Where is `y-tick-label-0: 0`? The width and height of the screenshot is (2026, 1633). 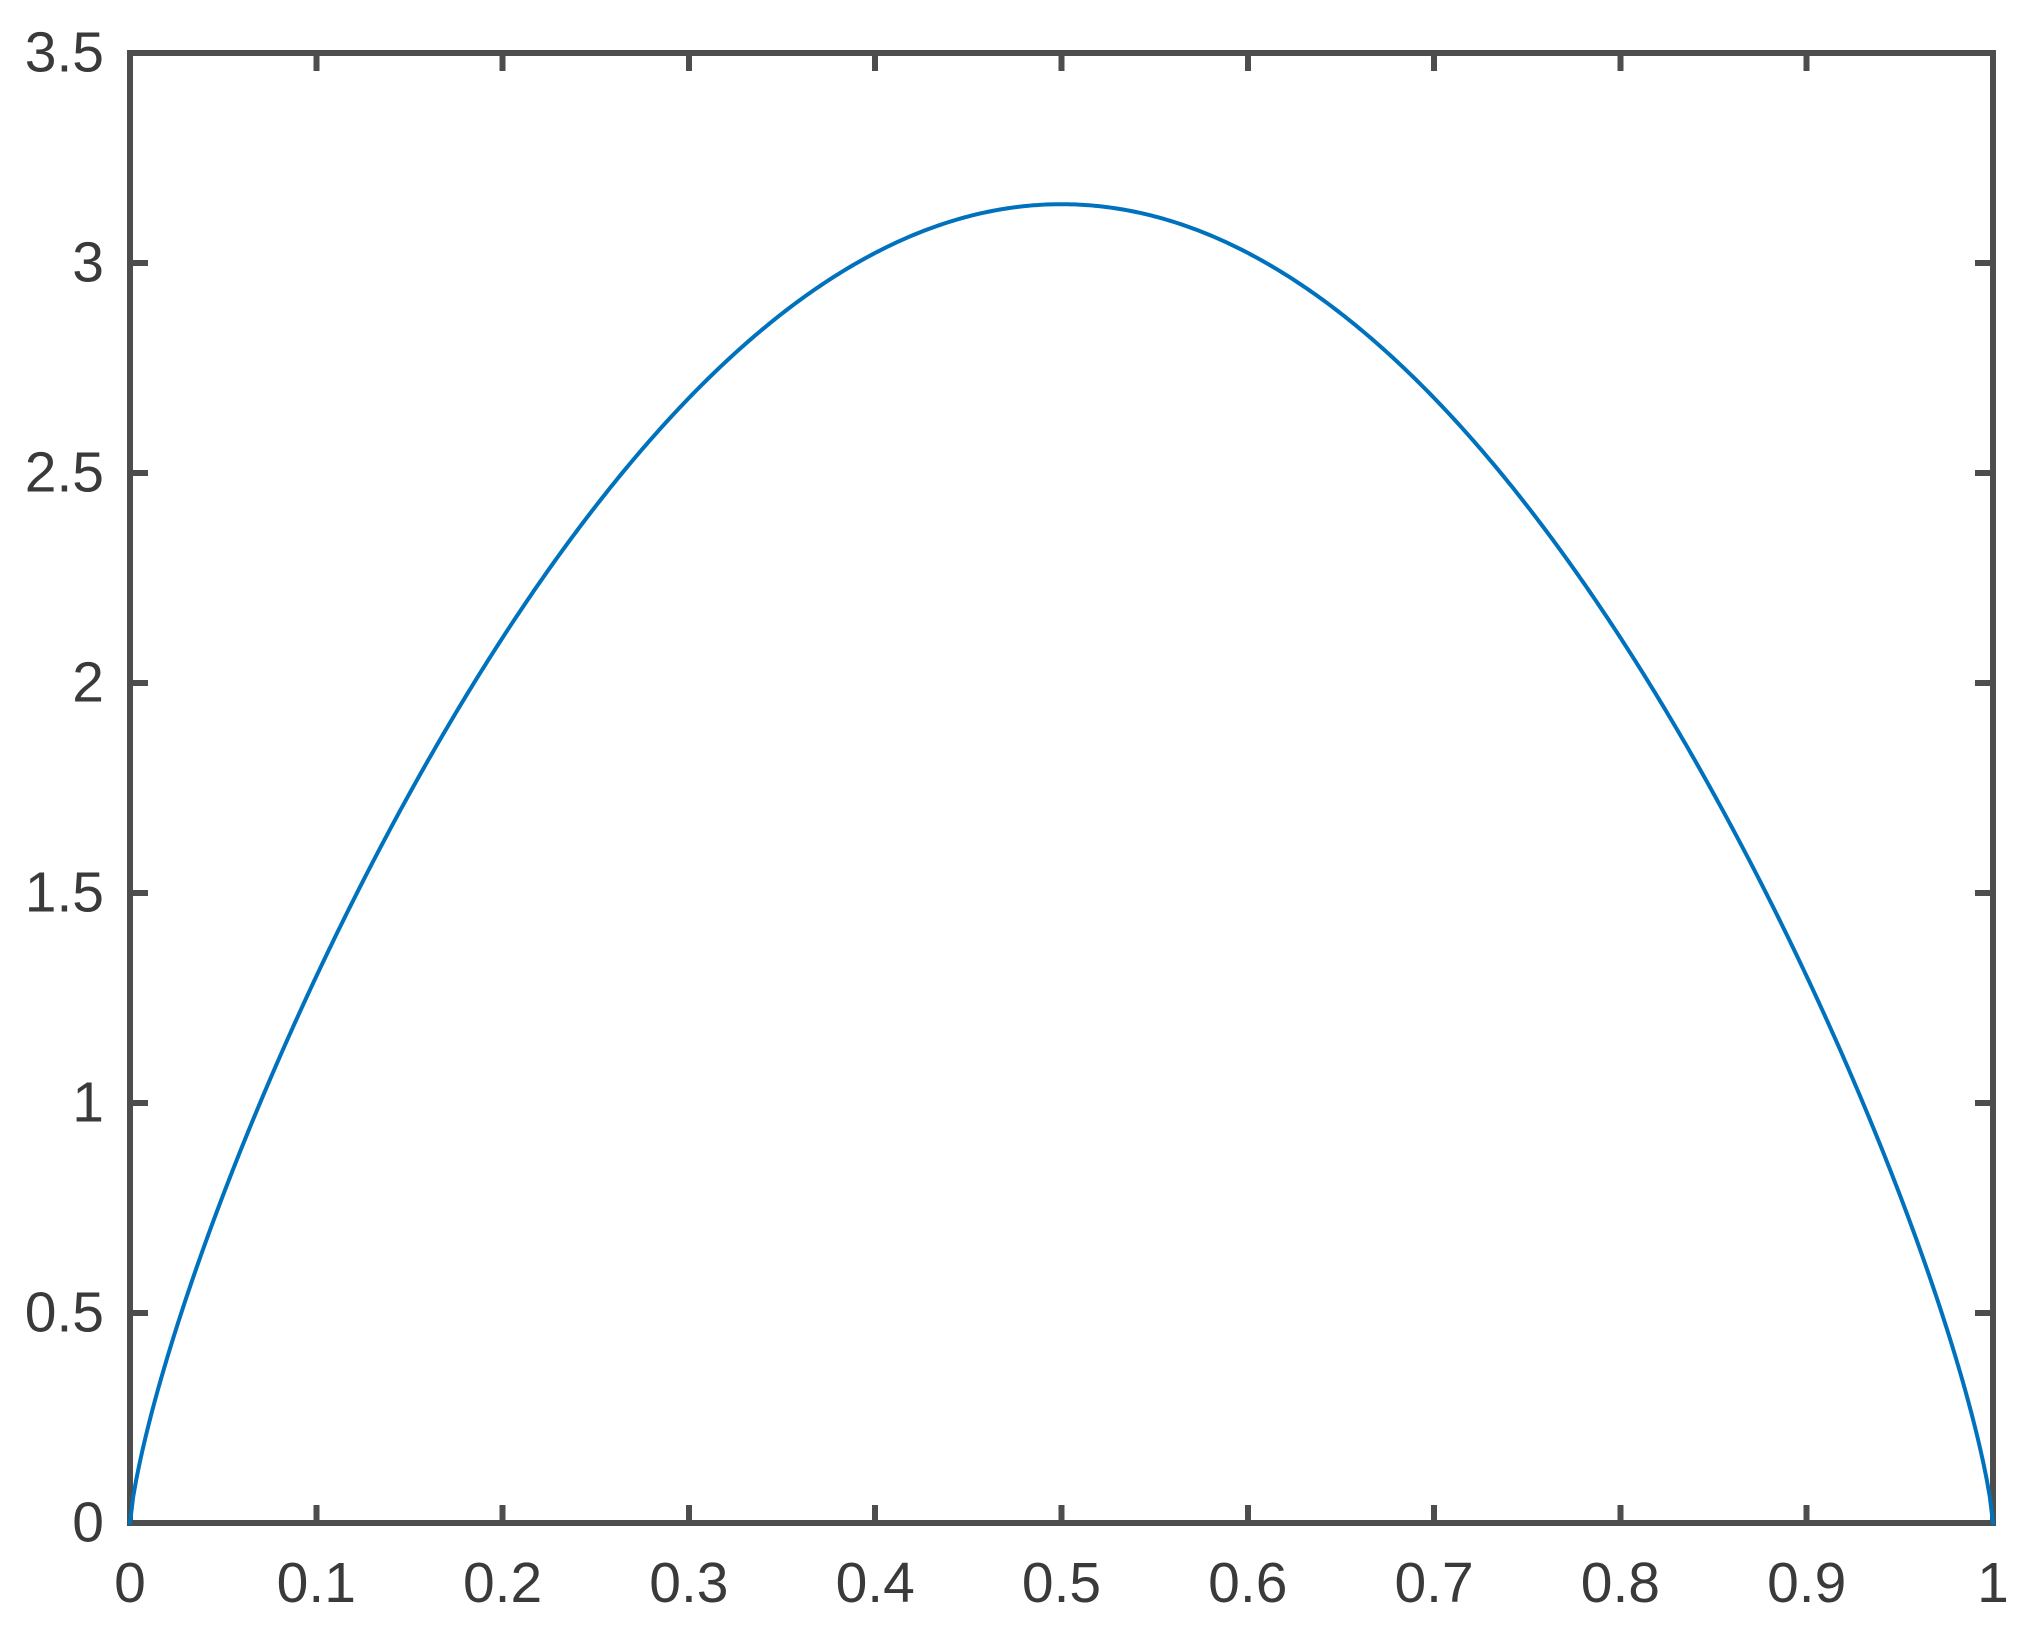 y-tick-label-0: 0 is located at coordinates (88, 1522).